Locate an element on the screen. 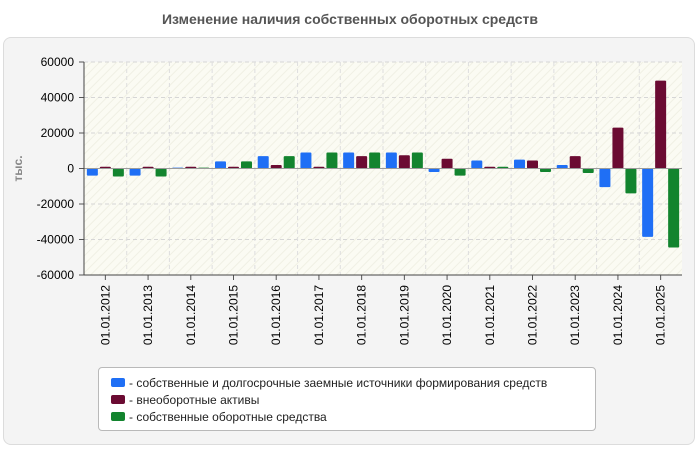 This screenshot has width=700, height=450. x-tick-label: 01.01.2018 is located at coordinates (362, 315).